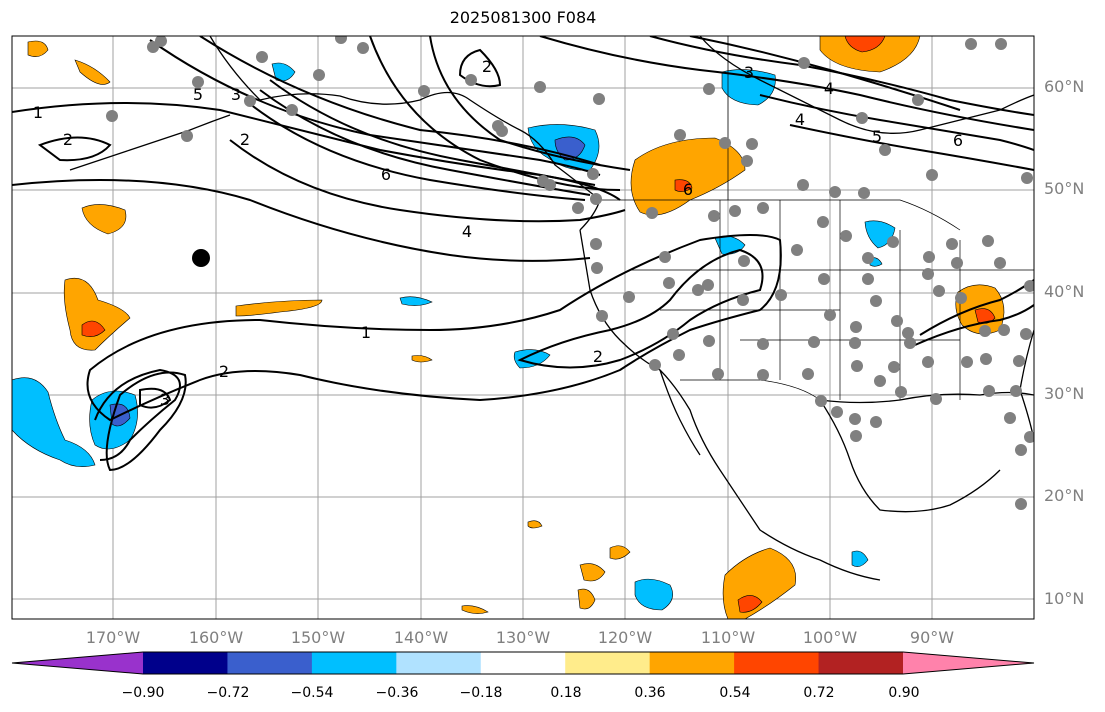 The image size is (1105, 712). Describe the element at coordinates (104, 219) in the screenshot. I see `orange-region-north-pacific` at that location.